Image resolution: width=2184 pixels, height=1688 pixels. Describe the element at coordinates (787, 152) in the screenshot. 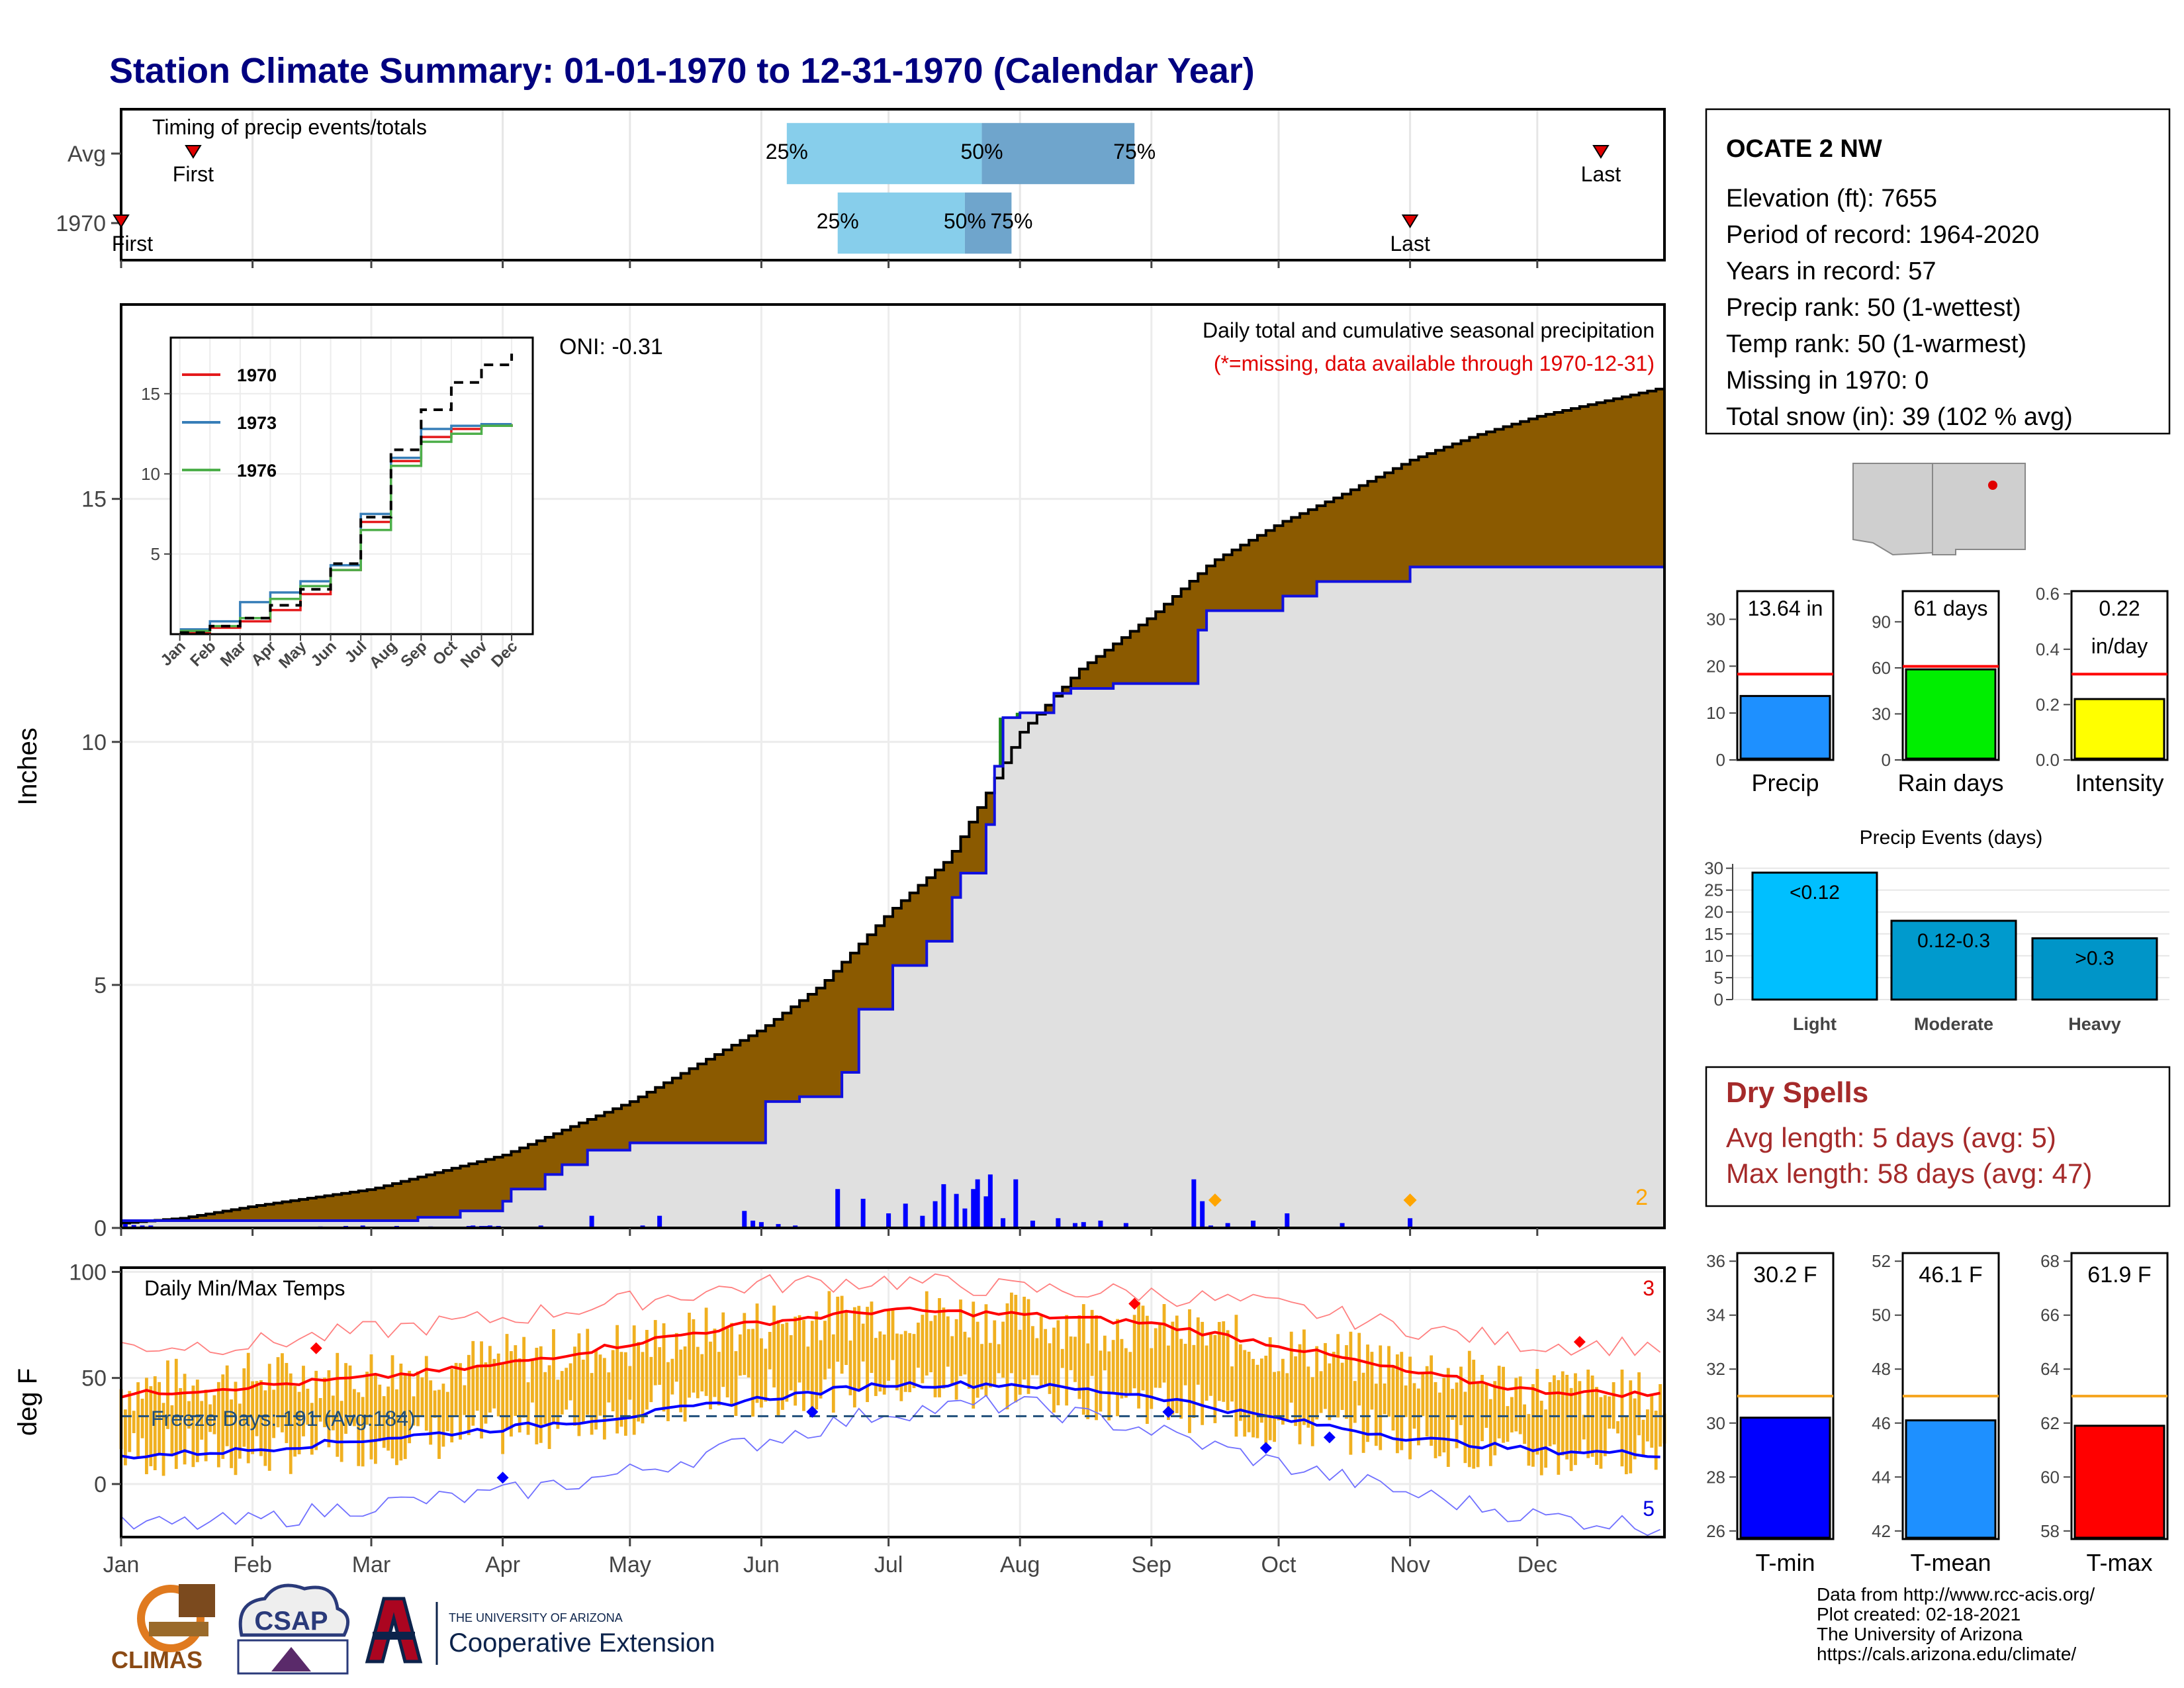

I see `timing-q25-label: 25%` at that location.